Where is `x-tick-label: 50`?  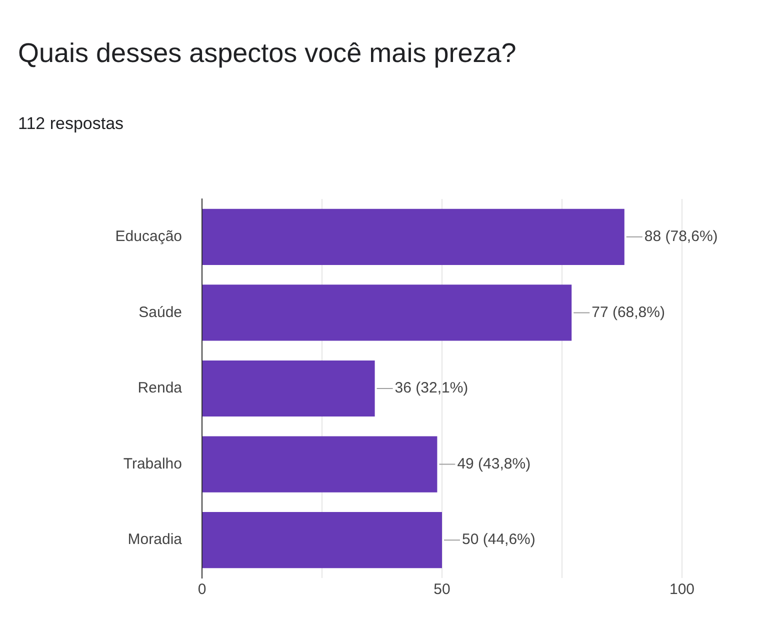
x-tick-label: 50 is located at coordinates (442, 589).